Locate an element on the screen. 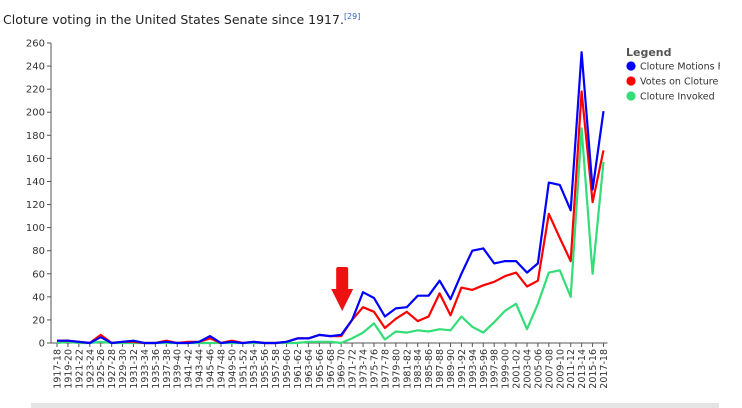 This screenshot has width=742, height=408. x-tick-label: 1997-98 is located at coordinates (495, 369).